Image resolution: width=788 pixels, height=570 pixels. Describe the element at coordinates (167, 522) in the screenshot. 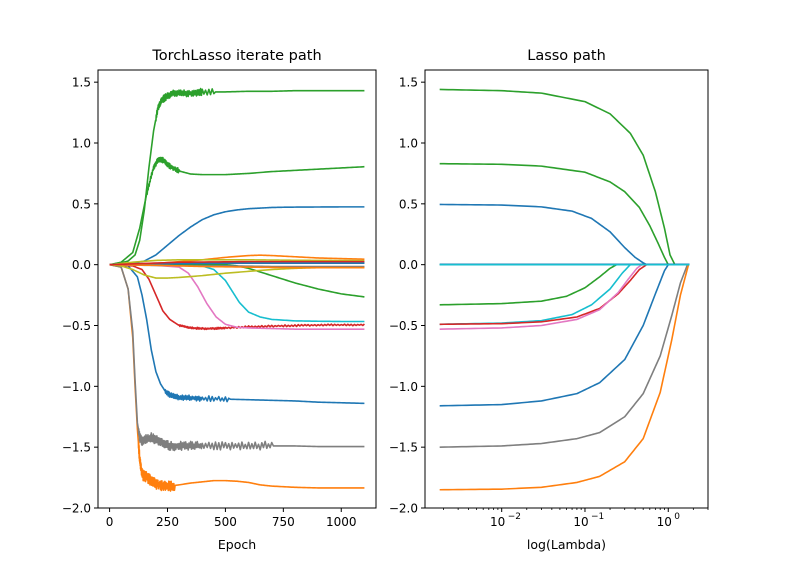

I see `x-tick-label: 250` at that location.